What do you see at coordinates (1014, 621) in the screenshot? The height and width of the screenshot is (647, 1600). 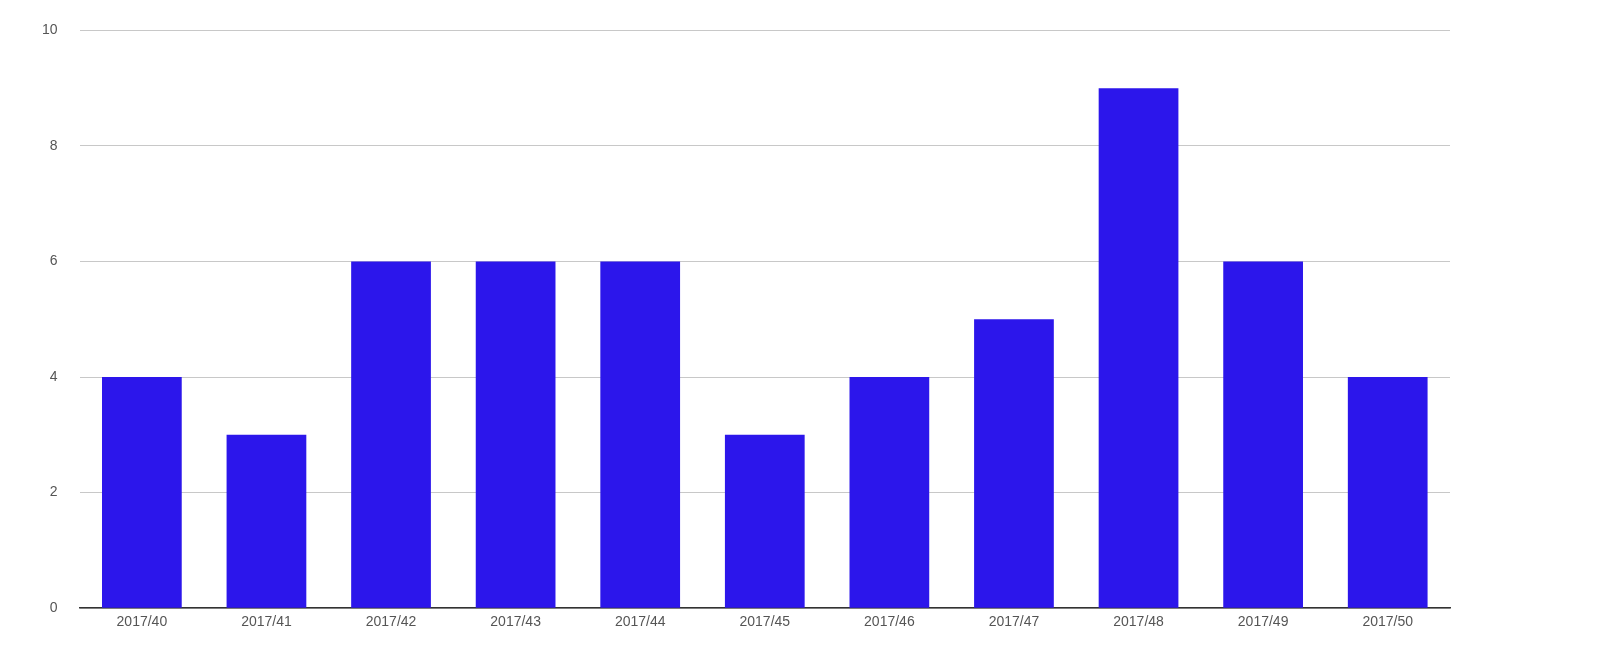 I see `x-tick-label: 2017/47` at bounding box center [1014, 621].